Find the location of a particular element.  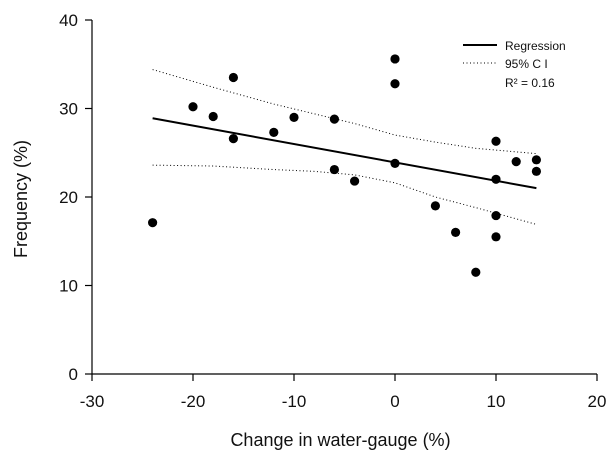

x-tick-label: 20 is located at coordinates (597, 401).